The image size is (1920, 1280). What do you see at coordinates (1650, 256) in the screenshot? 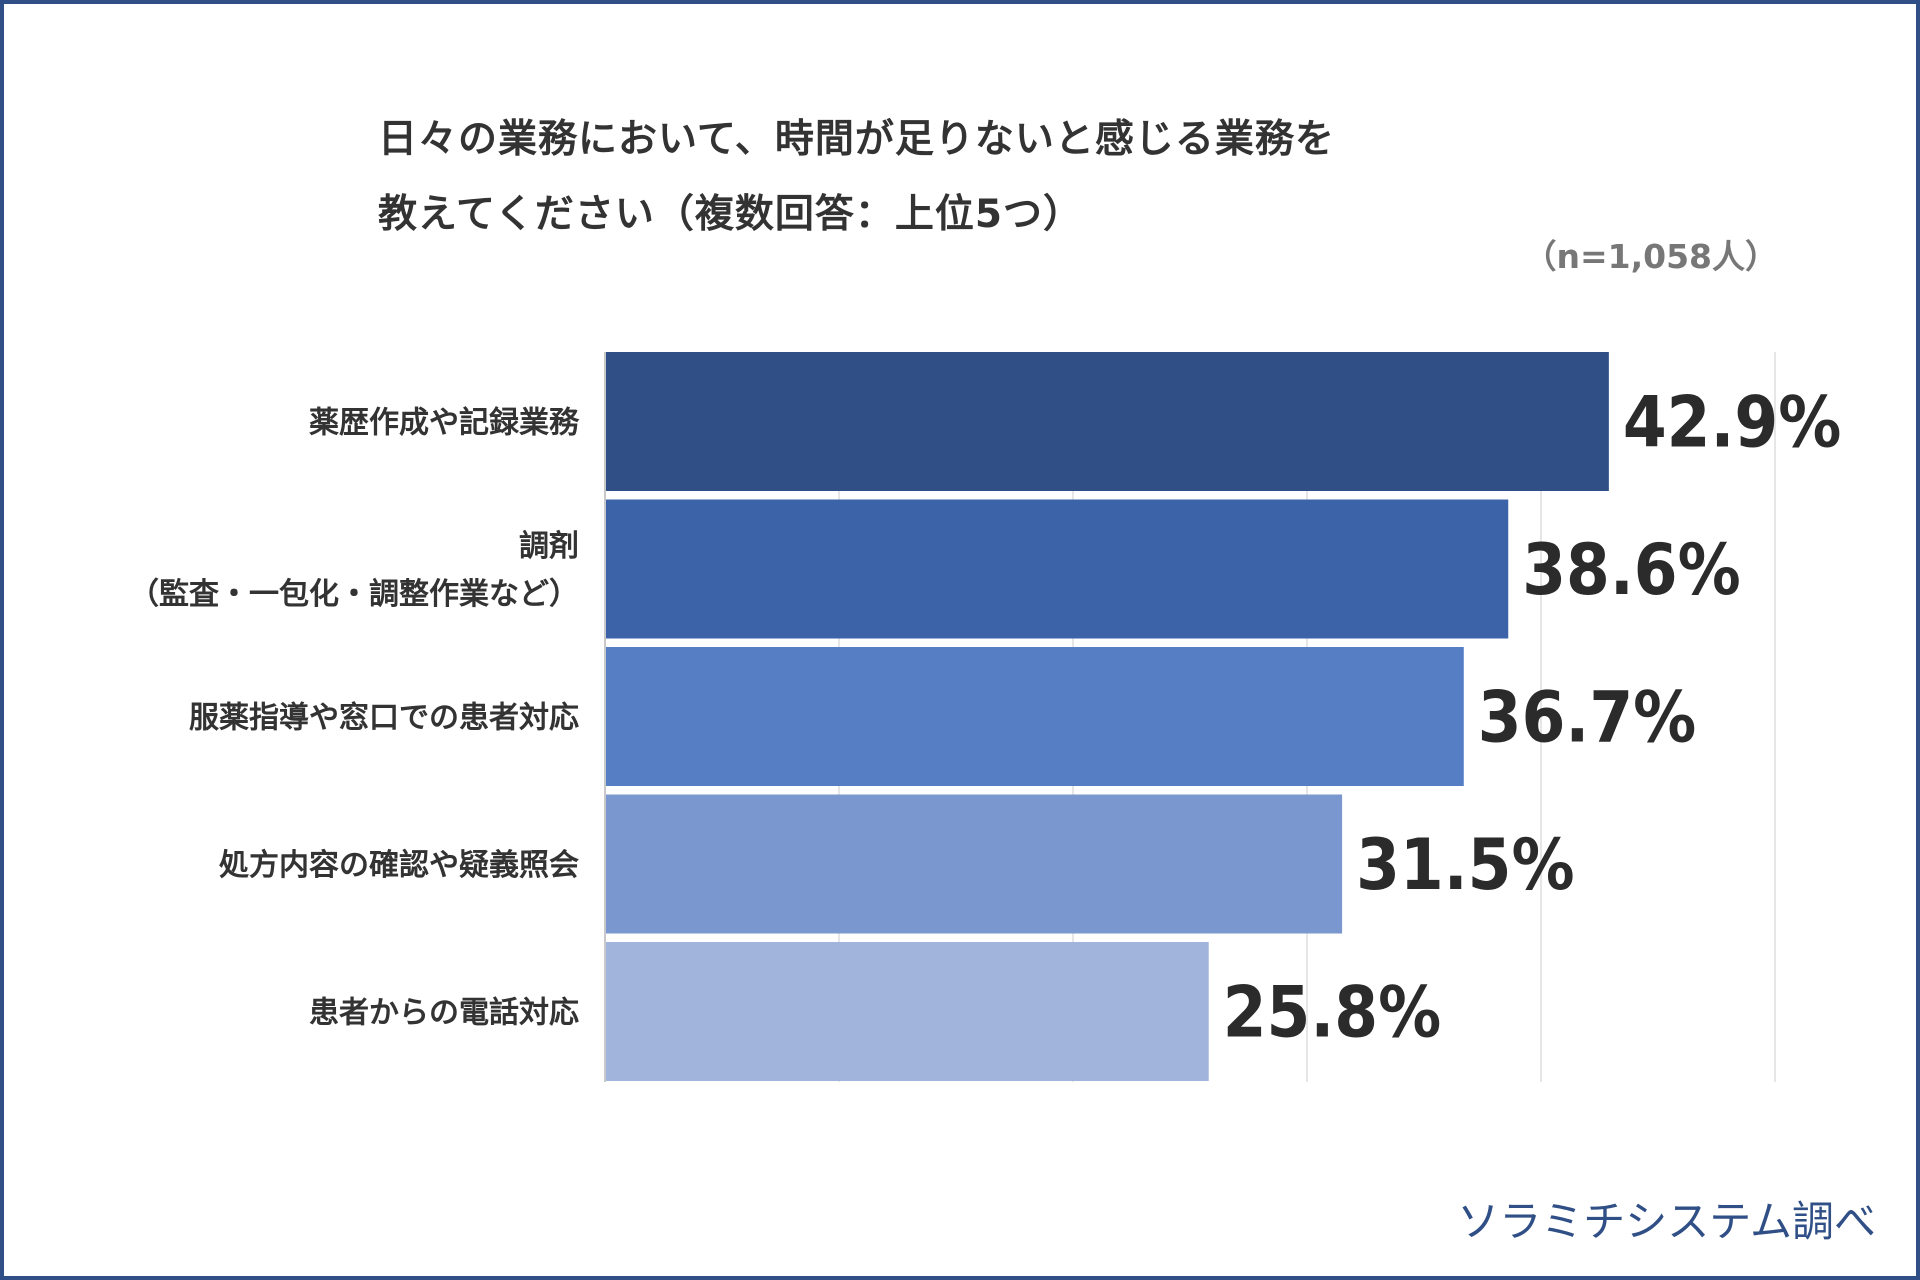
I see `sample-size-label: （n=1,058人）` at bounding box center [1650, 256].